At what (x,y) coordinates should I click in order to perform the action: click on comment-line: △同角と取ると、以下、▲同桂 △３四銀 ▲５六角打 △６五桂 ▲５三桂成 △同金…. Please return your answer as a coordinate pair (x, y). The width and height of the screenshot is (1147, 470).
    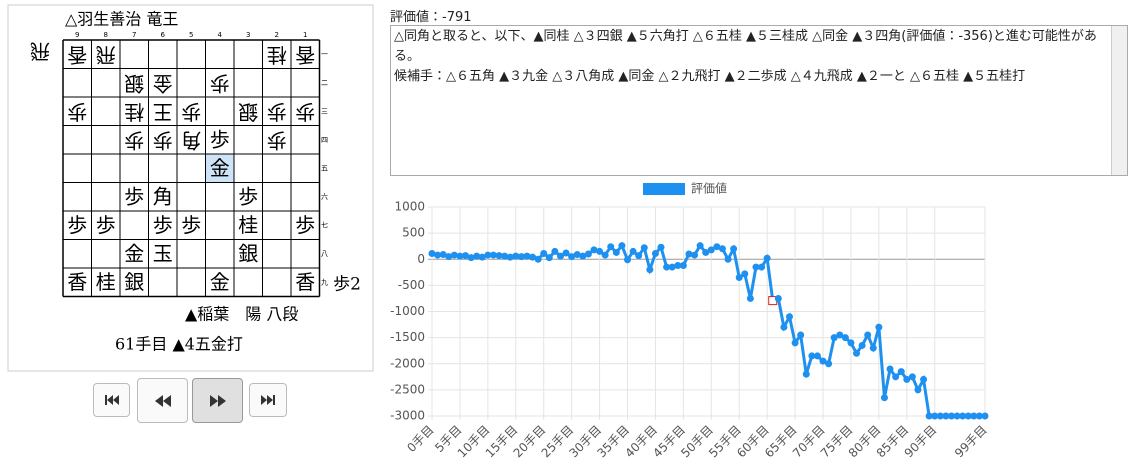
    Looking at the image, I should click on (745, 46).